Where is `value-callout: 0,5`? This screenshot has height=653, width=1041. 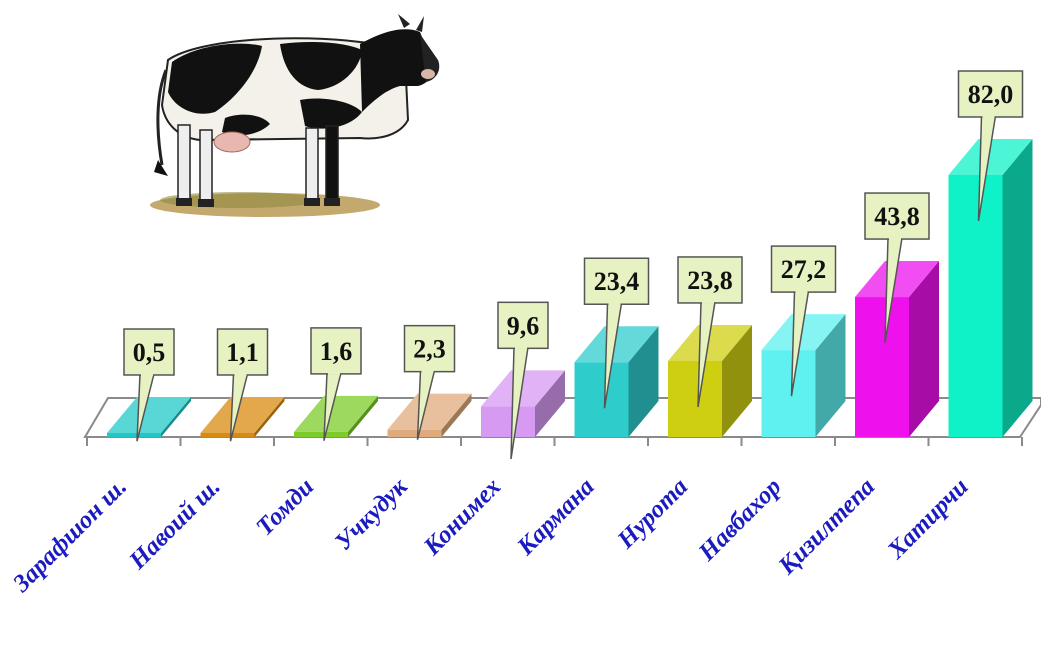 value-callout: 0,5 is located at coordinates (149, 385).